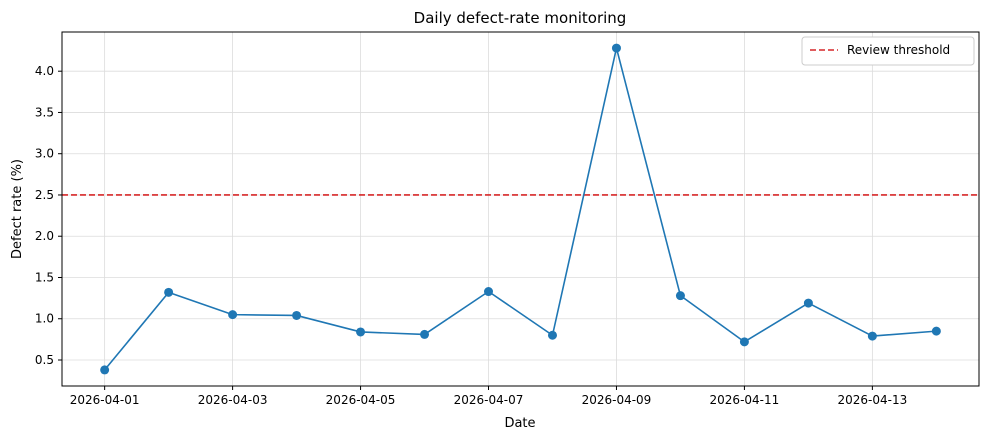 This screenshot has height=440, width=990. What do you see at coordinates (898, 50) in the screenshot?
I see `legend-threshold-label: Review threshold` at bounding box center [898, 50].